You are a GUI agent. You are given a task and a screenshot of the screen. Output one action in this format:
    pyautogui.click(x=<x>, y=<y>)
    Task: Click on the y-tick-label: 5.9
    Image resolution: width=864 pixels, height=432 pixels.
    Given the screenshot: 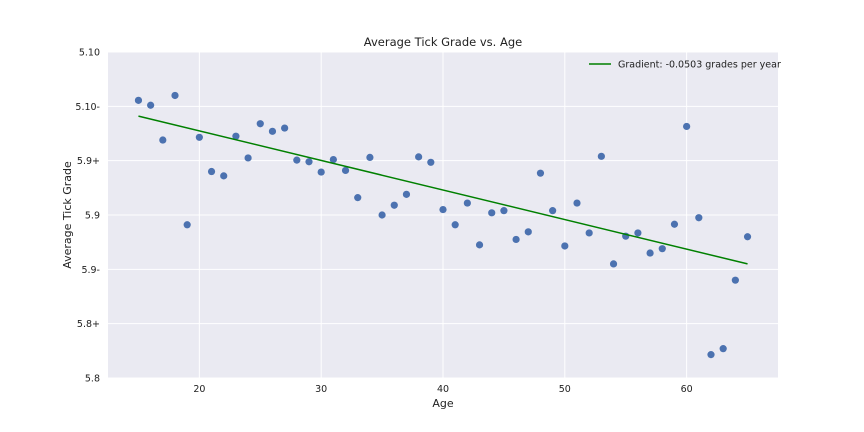 What is the action you would take?
    pyautogui.click(x=92, y=216)
    